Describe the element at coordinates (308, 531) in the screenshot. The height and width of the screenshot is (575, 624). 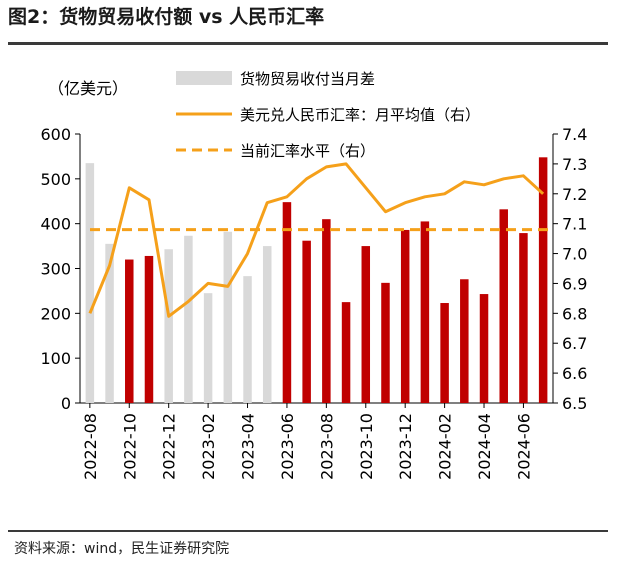
I see `footer-rule` at that location.